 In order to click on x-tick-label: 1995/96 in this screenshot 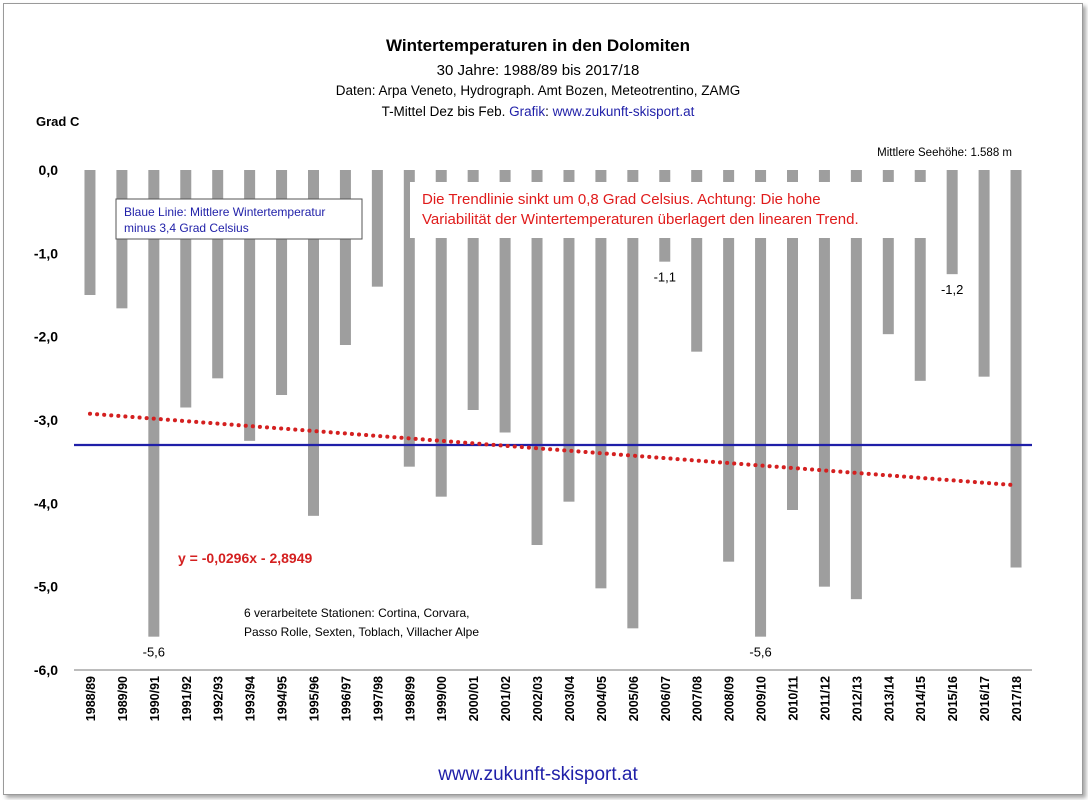, I will do `click(315, 698)`.